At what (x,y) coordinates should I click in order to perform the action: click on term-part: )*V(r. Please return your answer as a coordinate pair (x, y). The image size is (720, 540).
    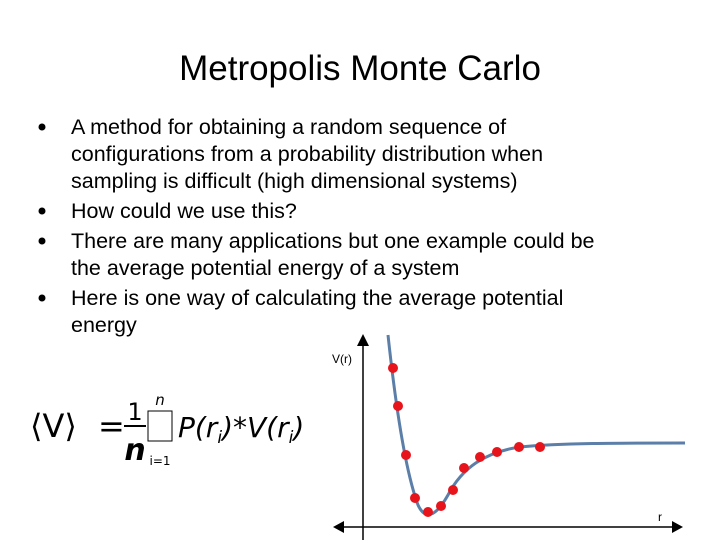
    Looking at the image, I should click on (255, 427).